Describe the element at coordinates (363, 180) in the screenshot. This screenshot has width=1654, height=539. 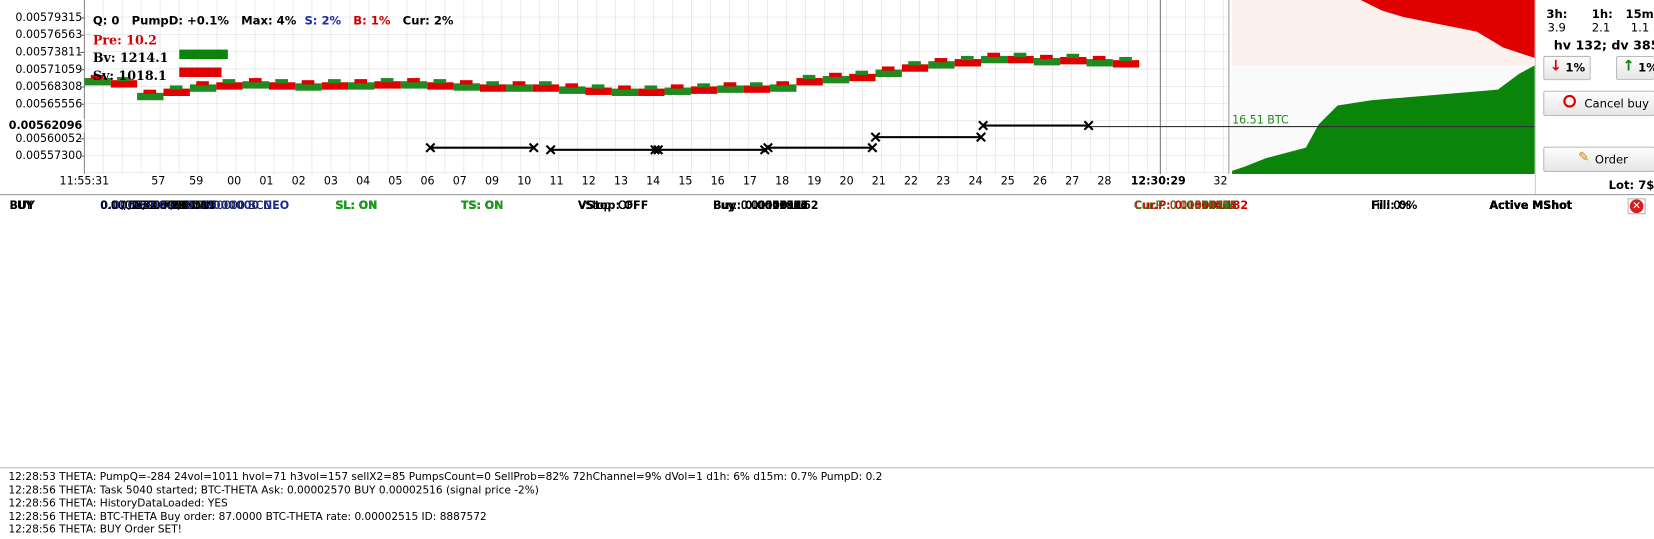
I see `x-tick-label: 04` at that location.